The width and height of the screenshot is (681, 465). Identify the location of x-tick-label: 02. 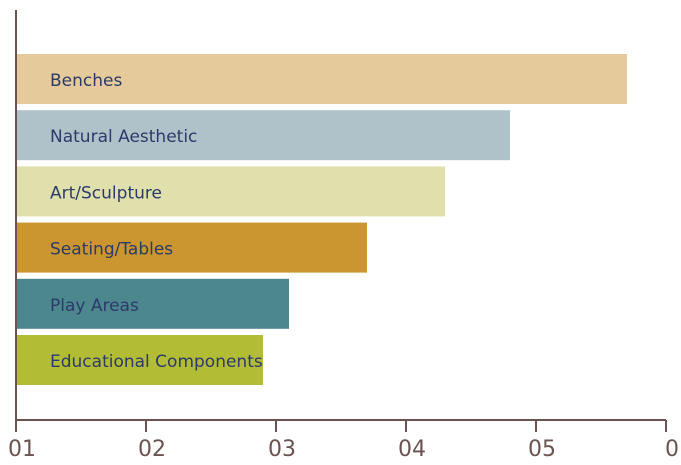
(152, 449).